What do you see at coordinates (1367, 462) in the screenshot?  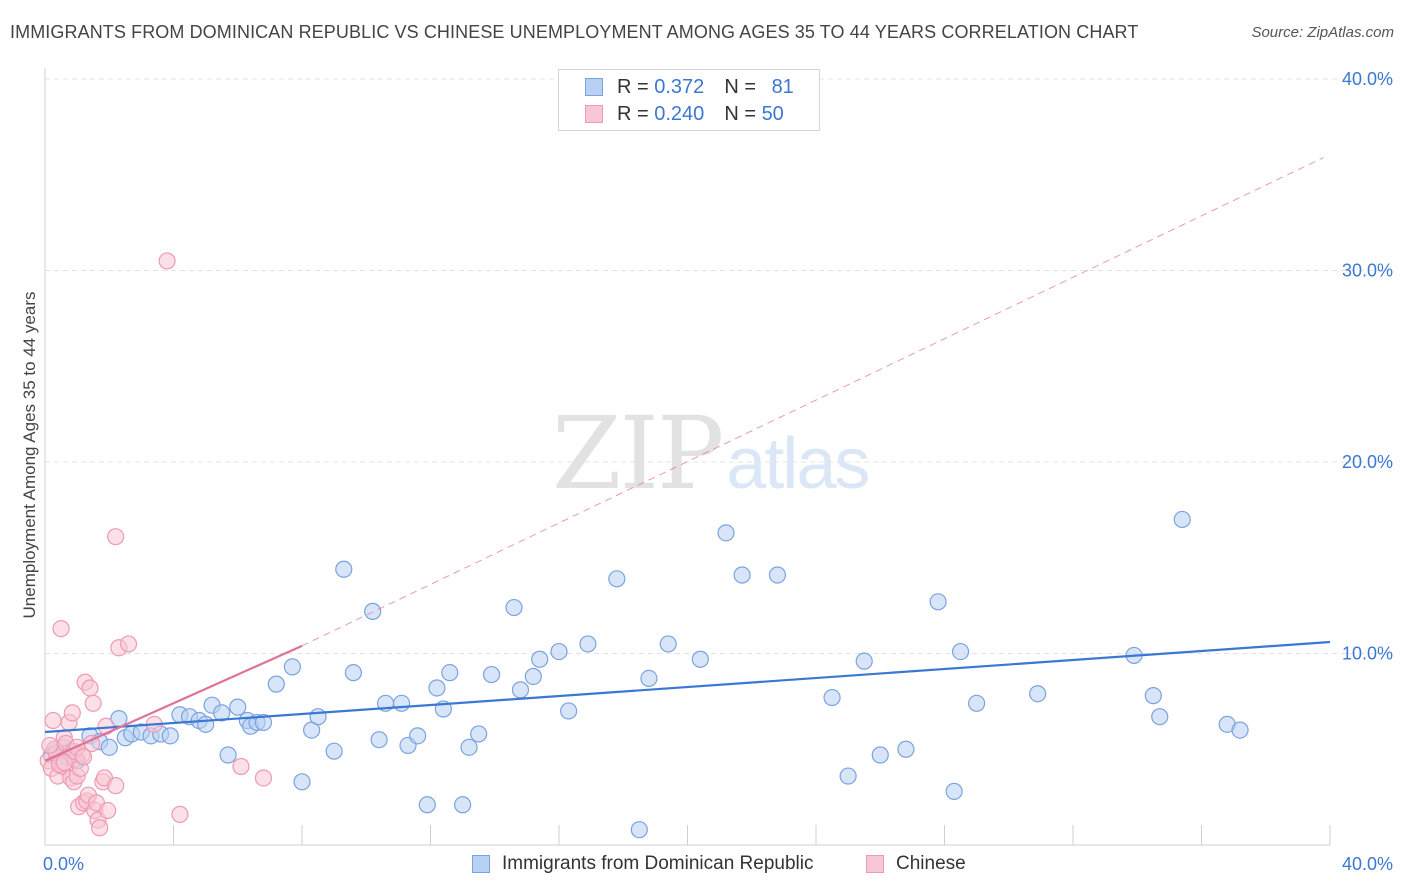 I see `y-tick-label: 20.0%` at bounding box center [1367, 462].